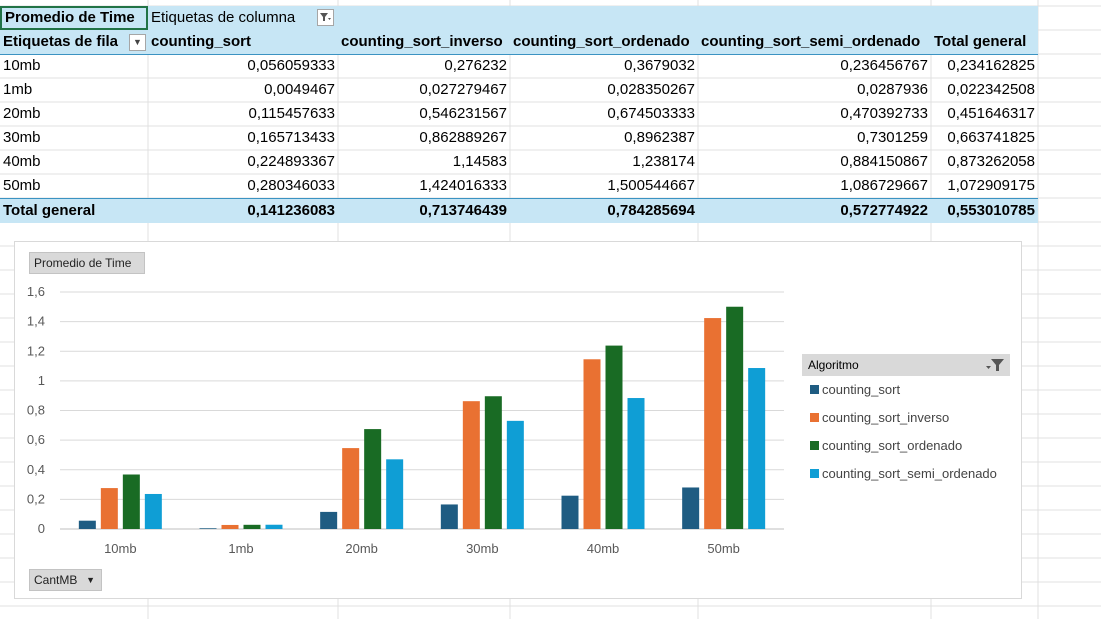 The image size is (1101, 619). Describe the element at coordinates (886, 417) in the screenshot. I see `legend-label: counting_sort_inverso` at that location.